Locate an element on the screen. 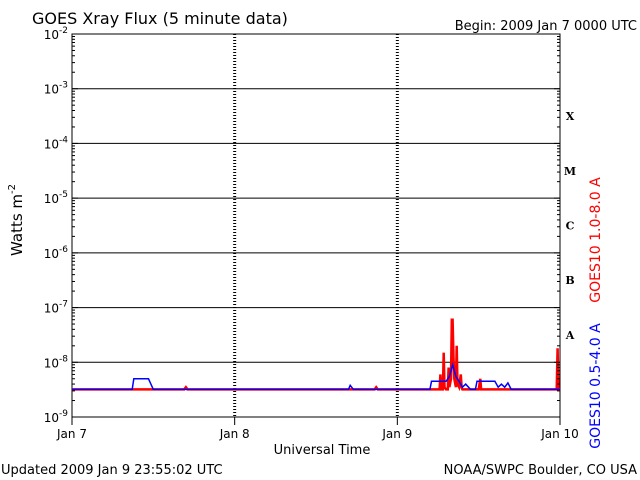  flare-class-c: C is located at coordinates (570, 226).